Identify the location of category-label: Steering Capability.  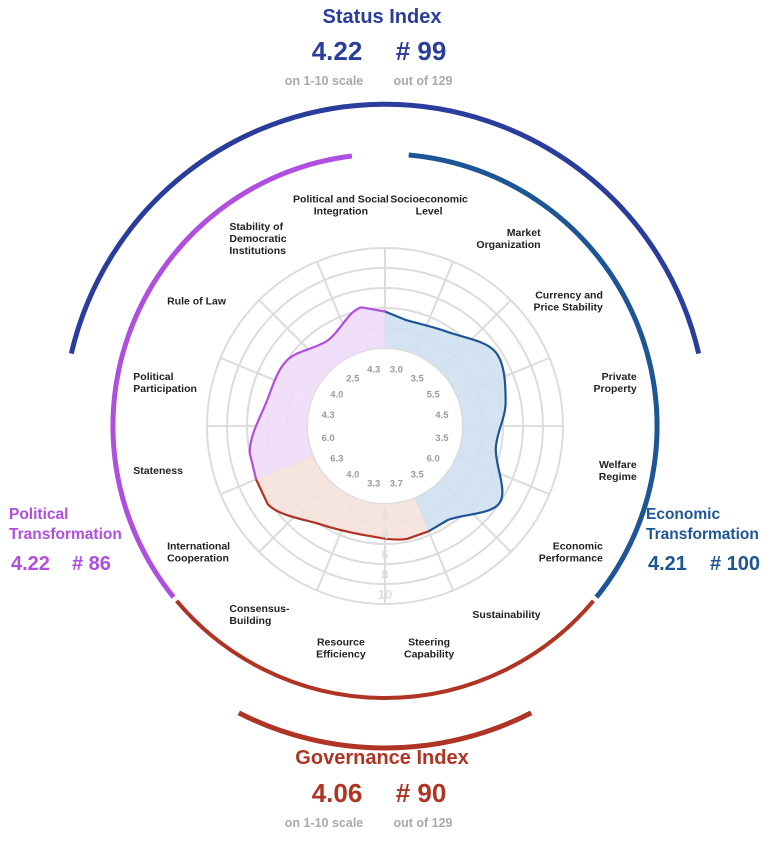
(429, 649).